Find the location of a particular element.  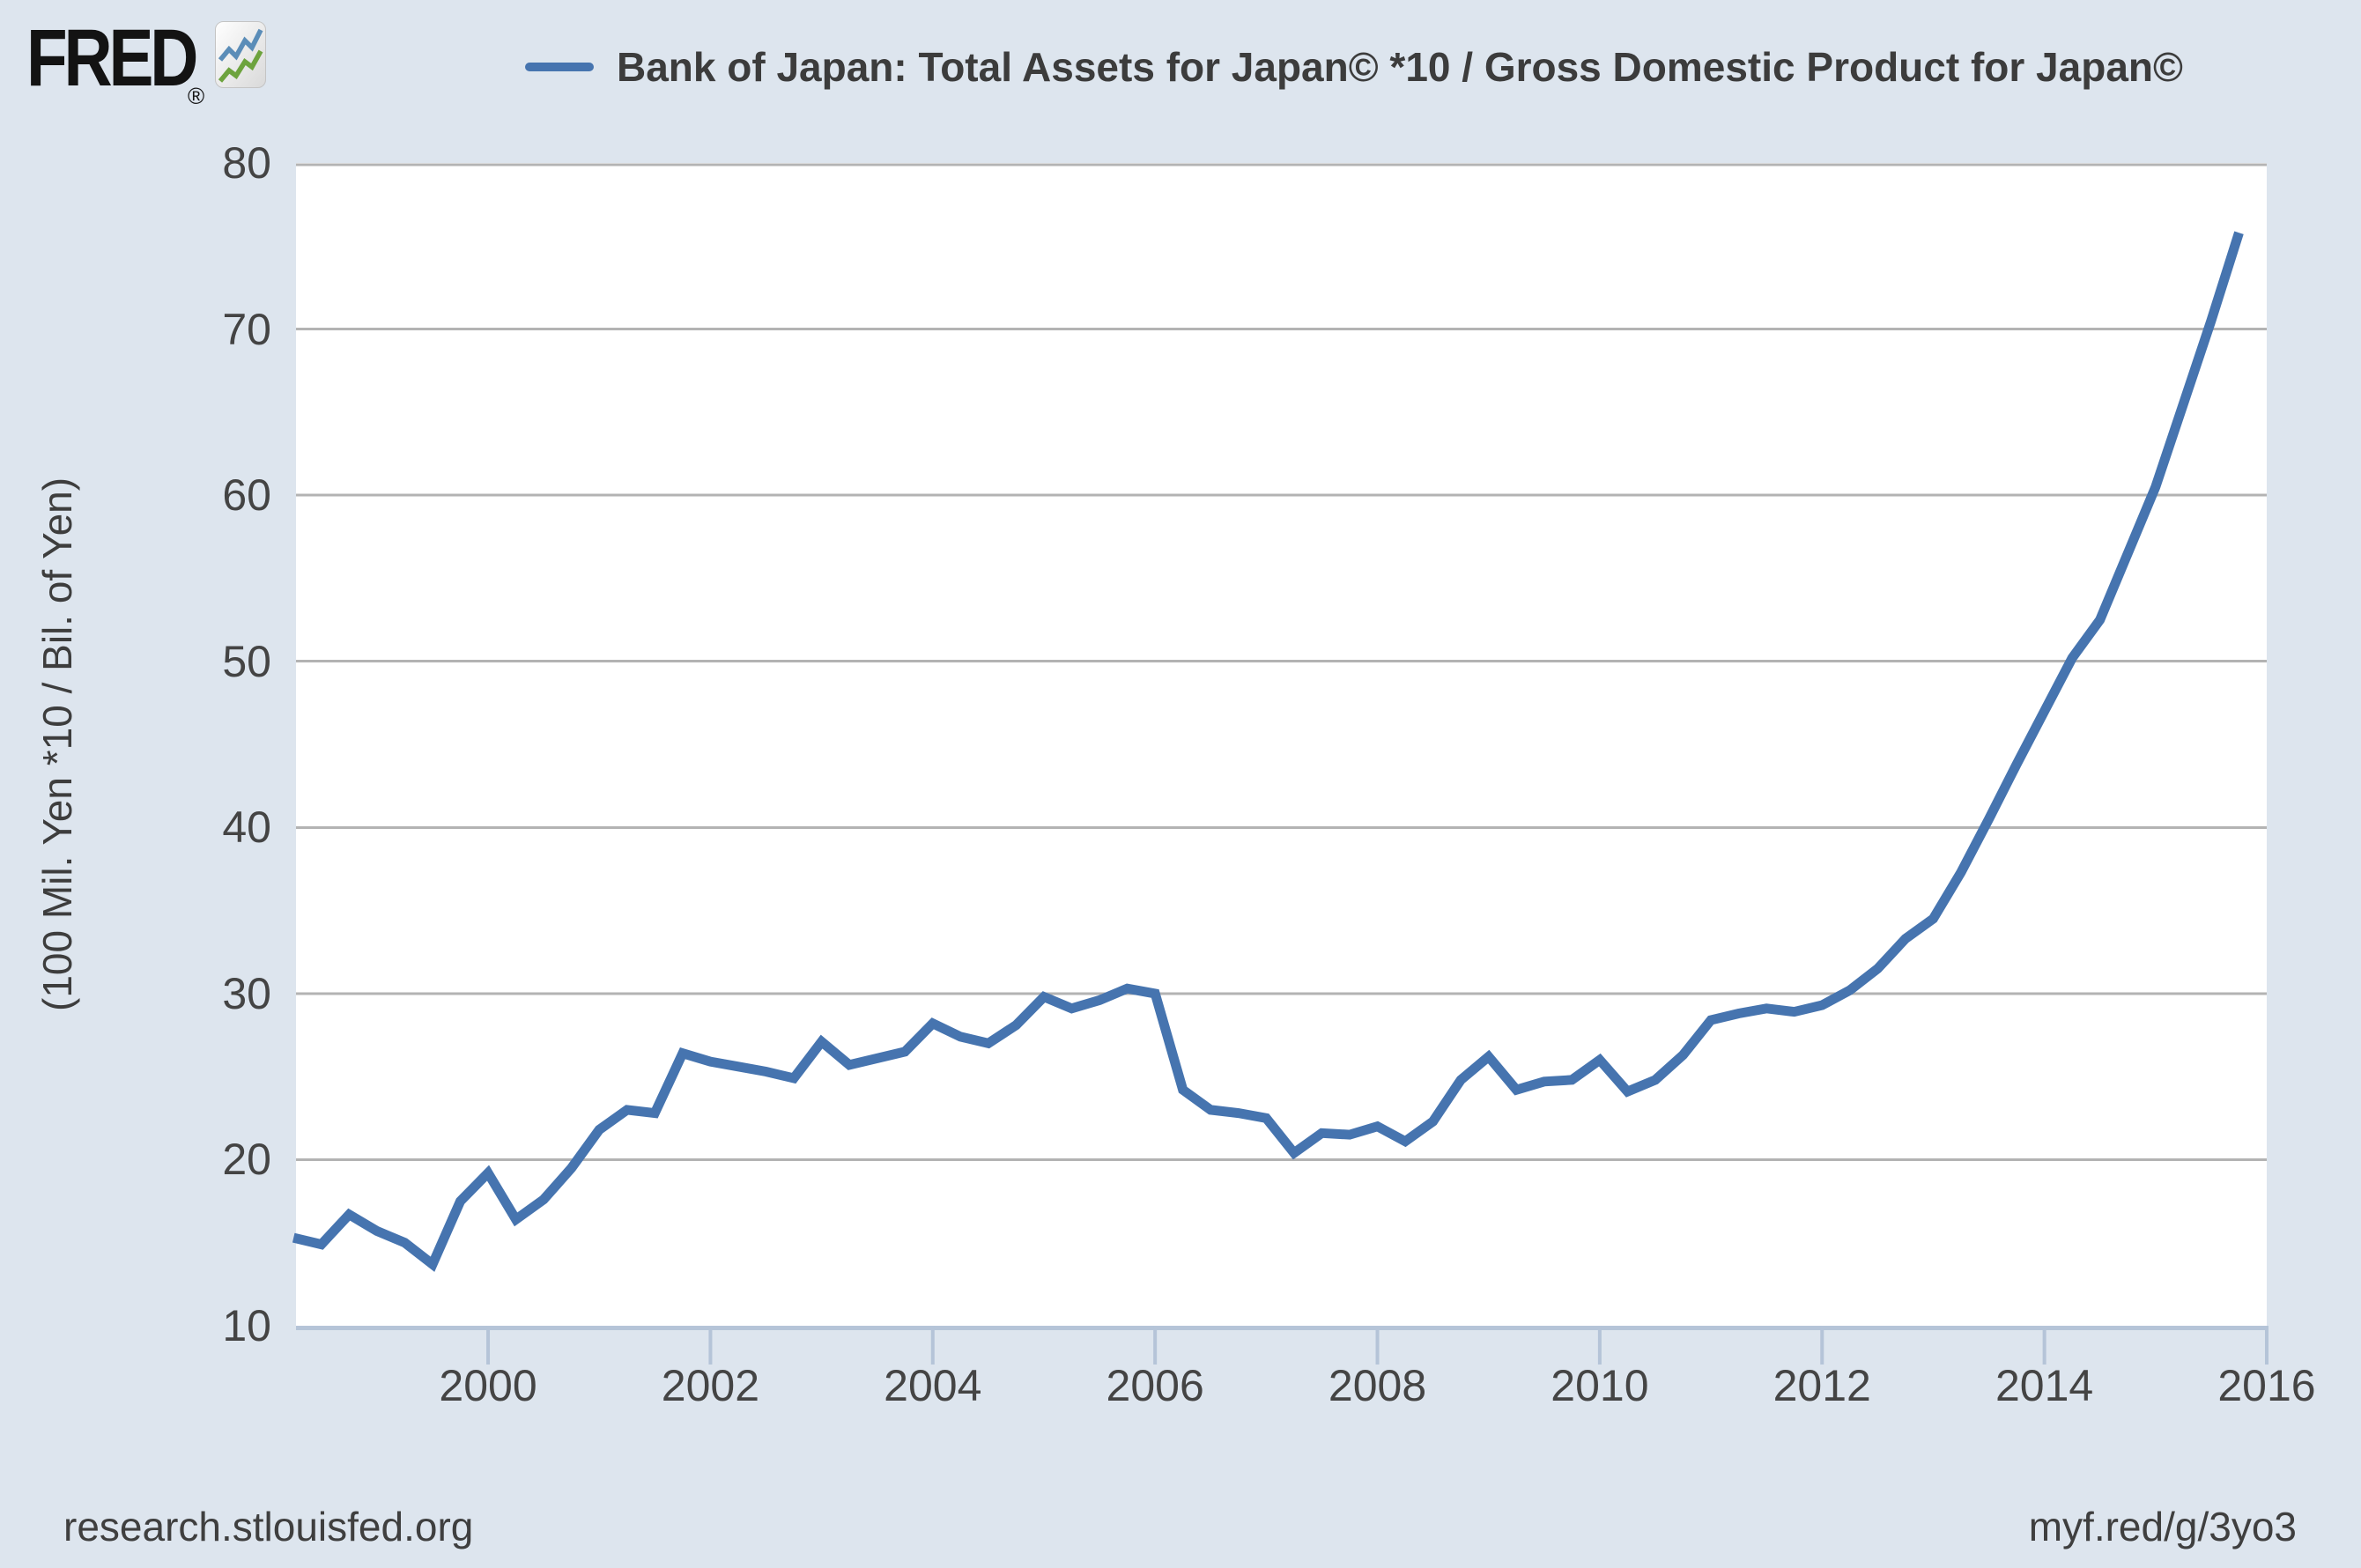

x-axis-tick-label-2002: 2002 is located at coordinates (710, 1385).